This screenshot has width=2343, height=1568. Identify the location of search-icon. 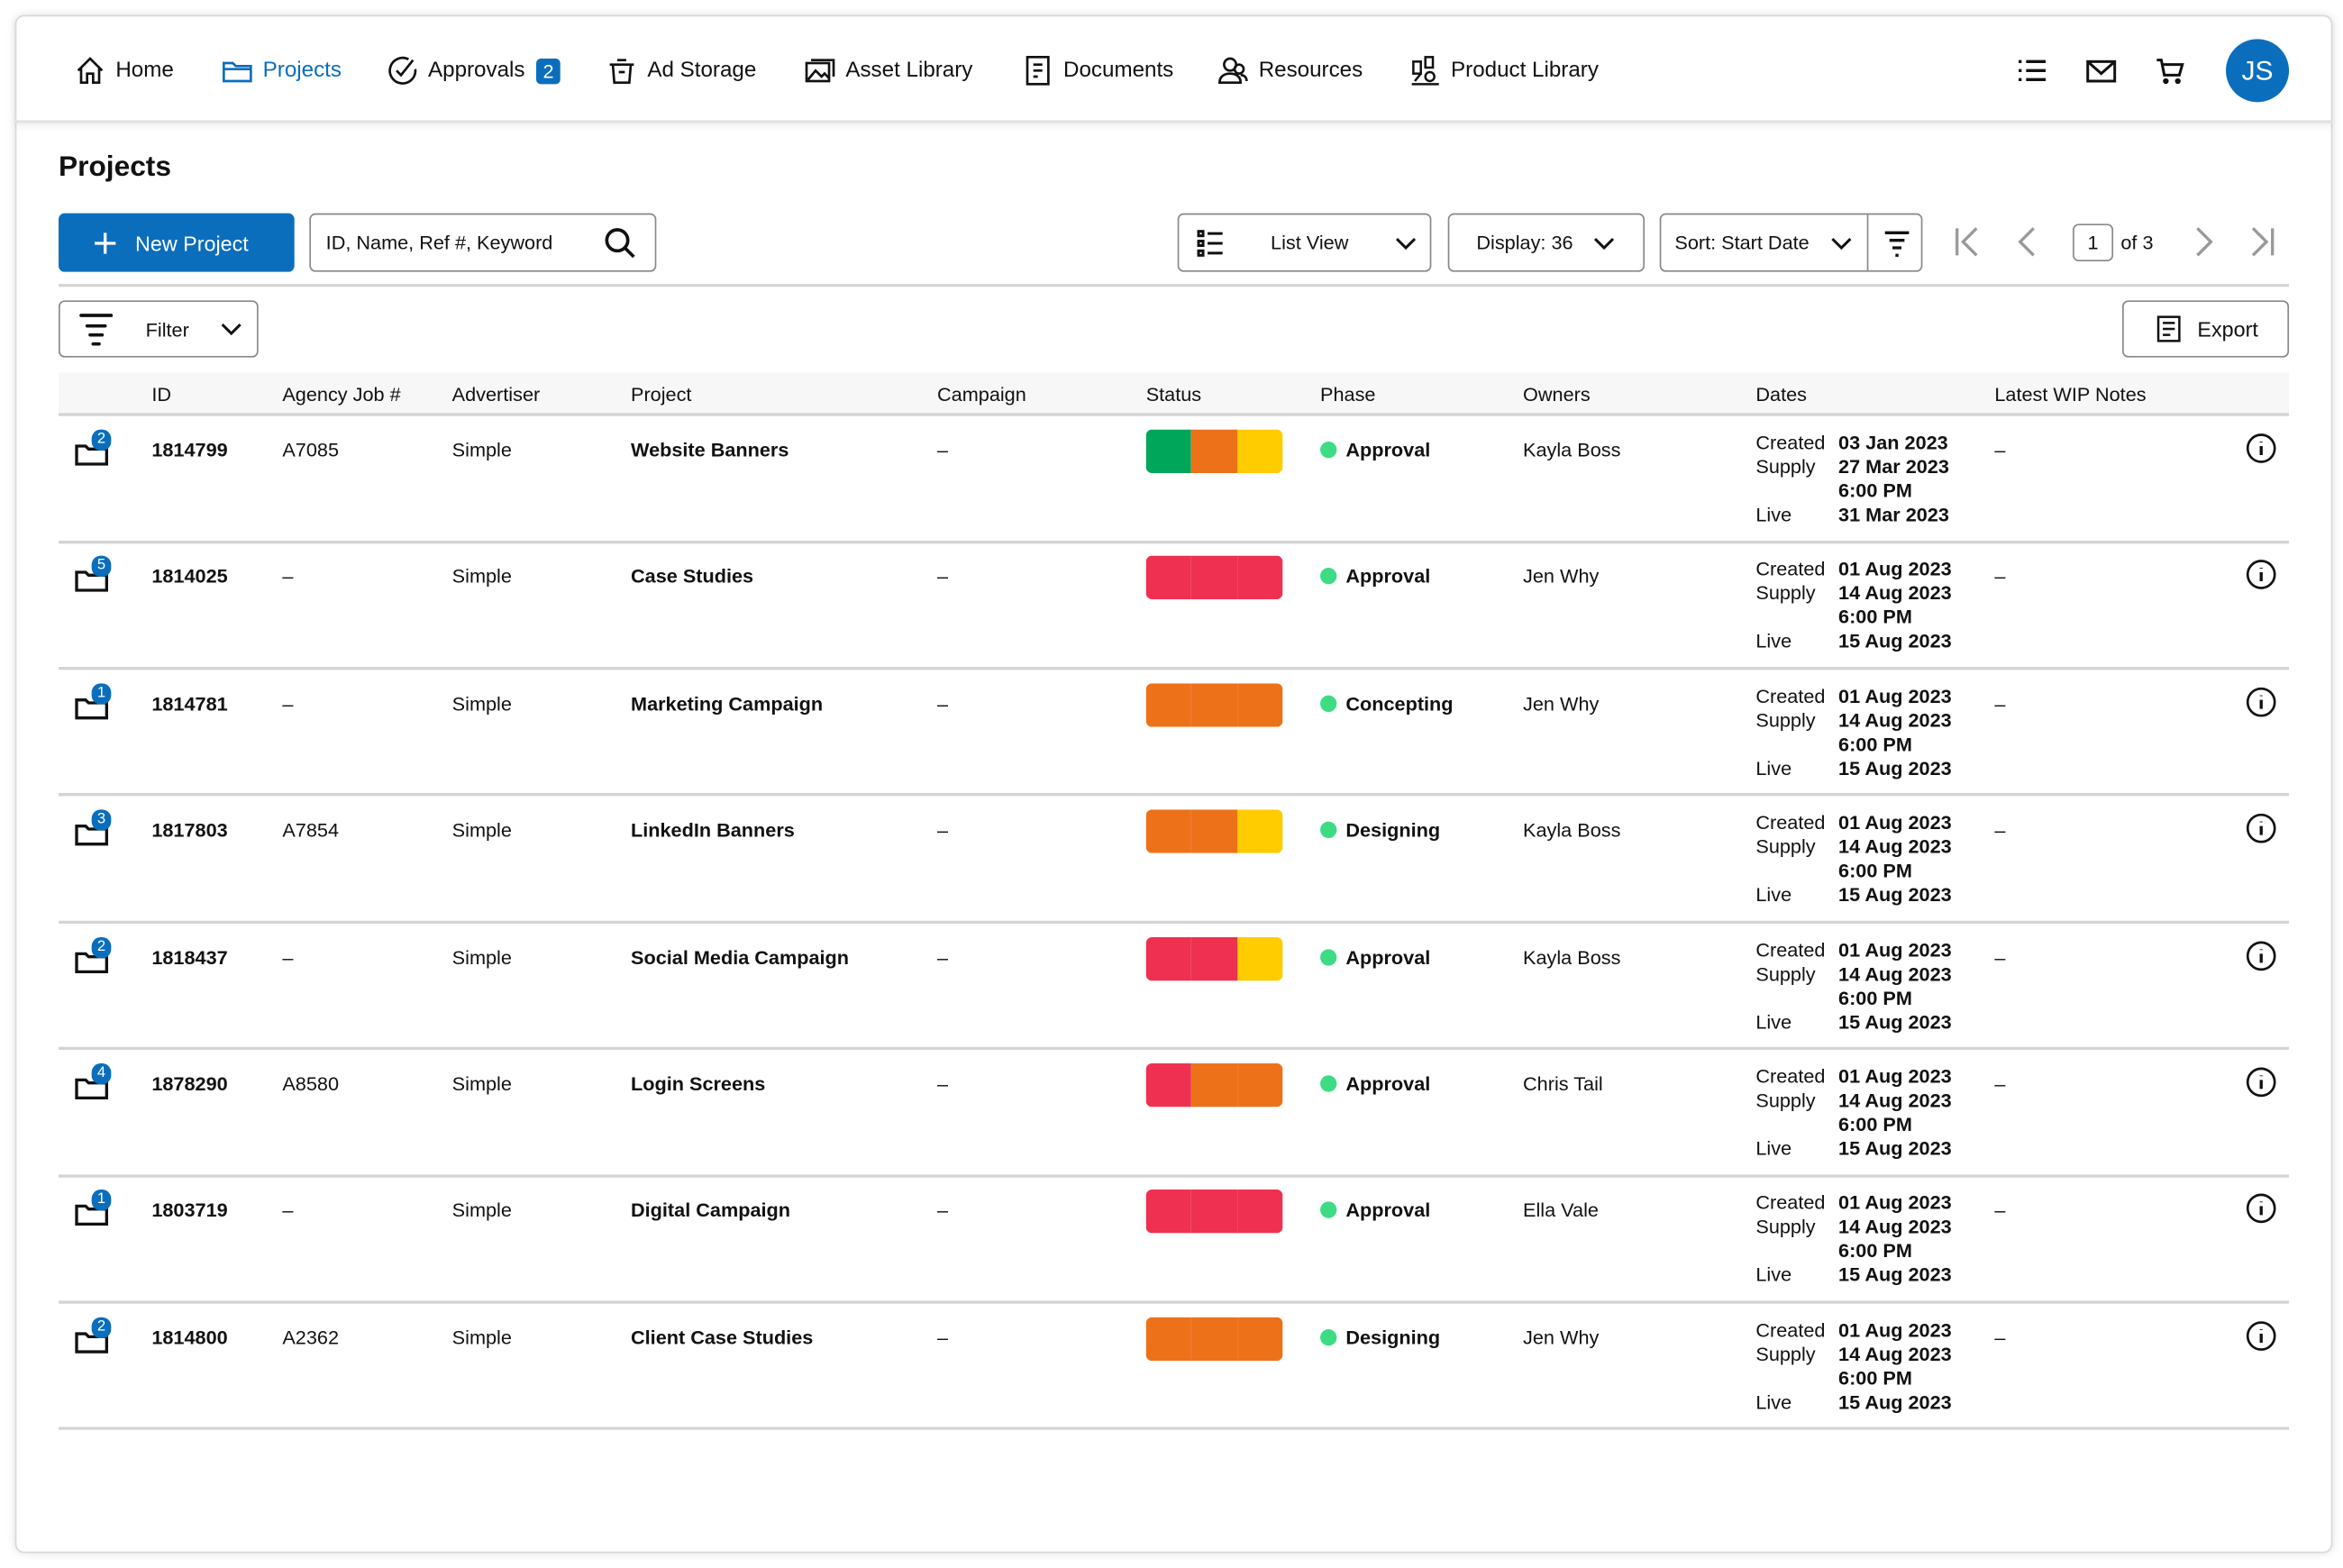
(620, 243).